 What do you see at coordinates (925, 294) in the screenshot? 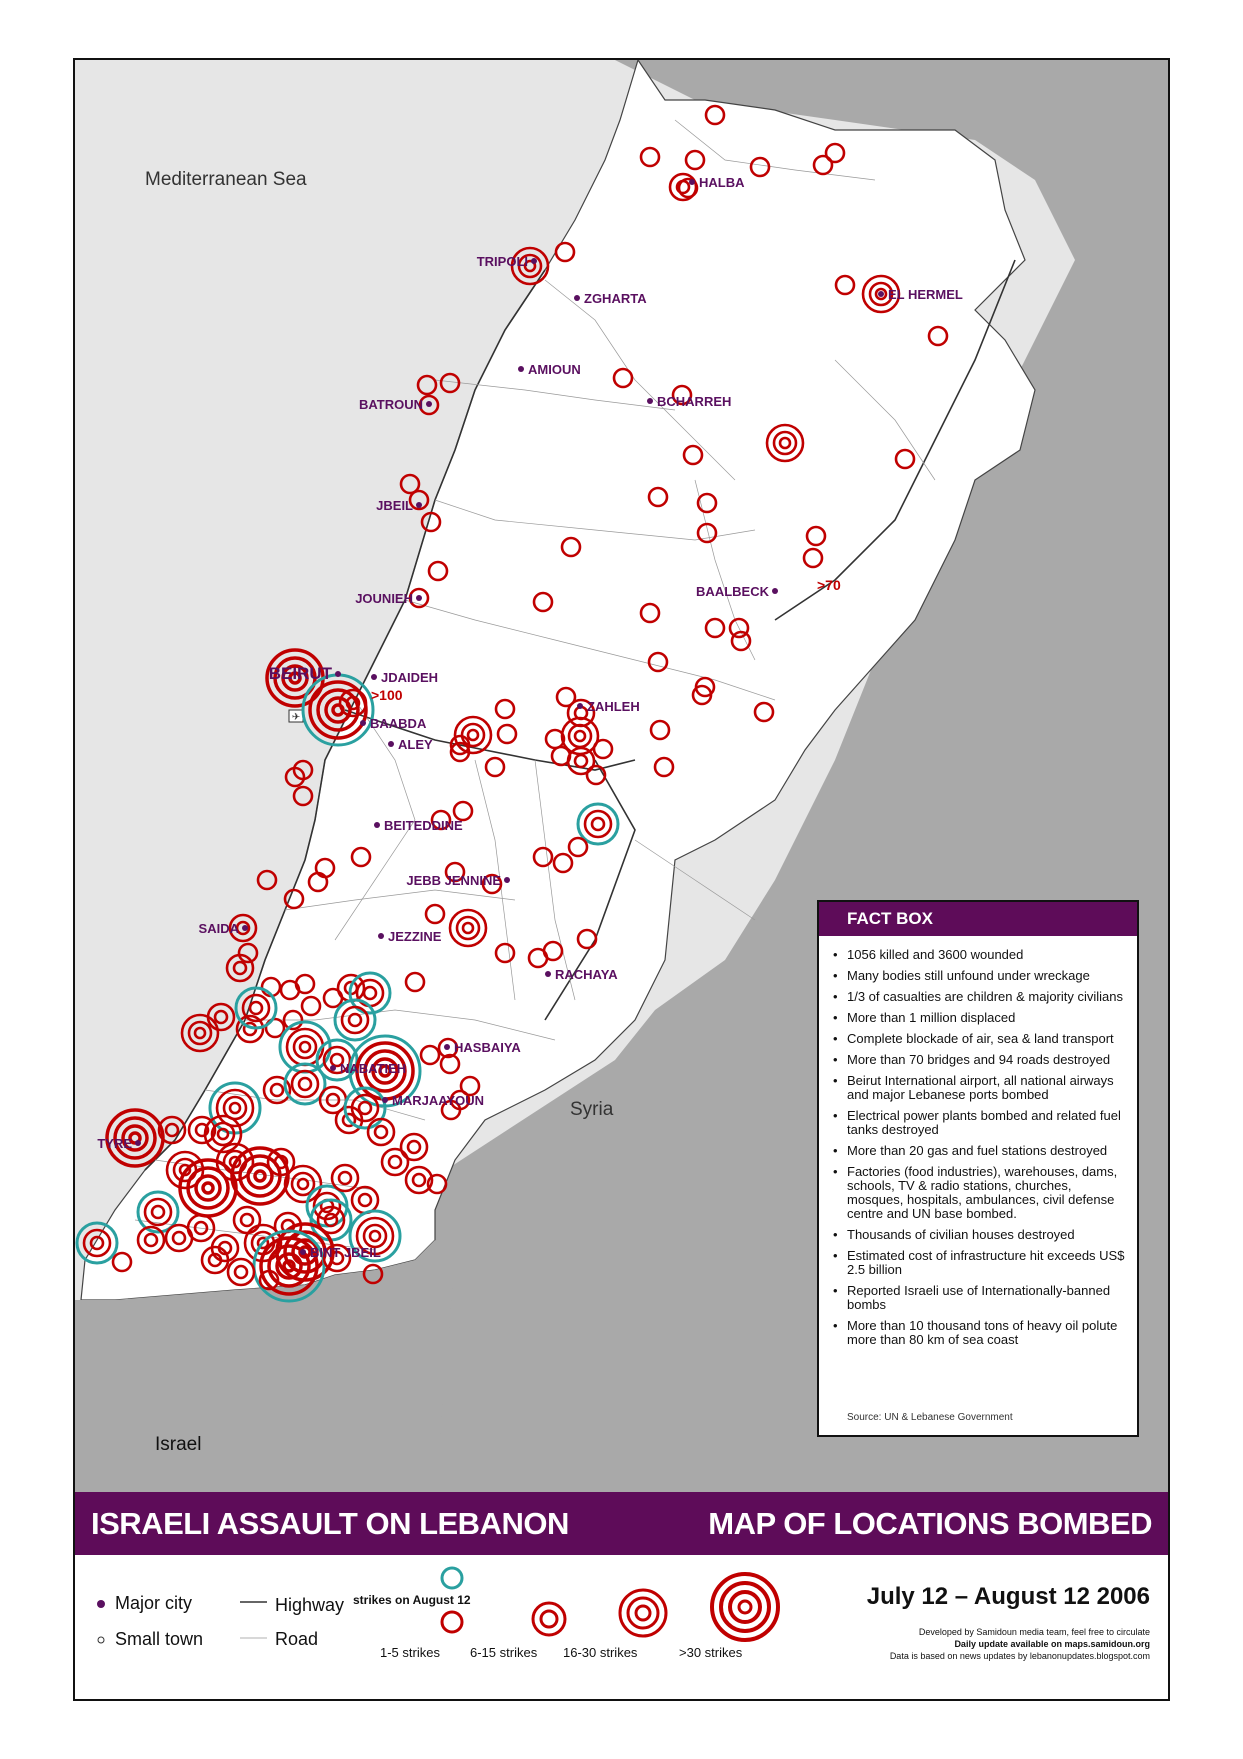
I see `city-label: EL HERMEL` at bounding box center [925, 294].